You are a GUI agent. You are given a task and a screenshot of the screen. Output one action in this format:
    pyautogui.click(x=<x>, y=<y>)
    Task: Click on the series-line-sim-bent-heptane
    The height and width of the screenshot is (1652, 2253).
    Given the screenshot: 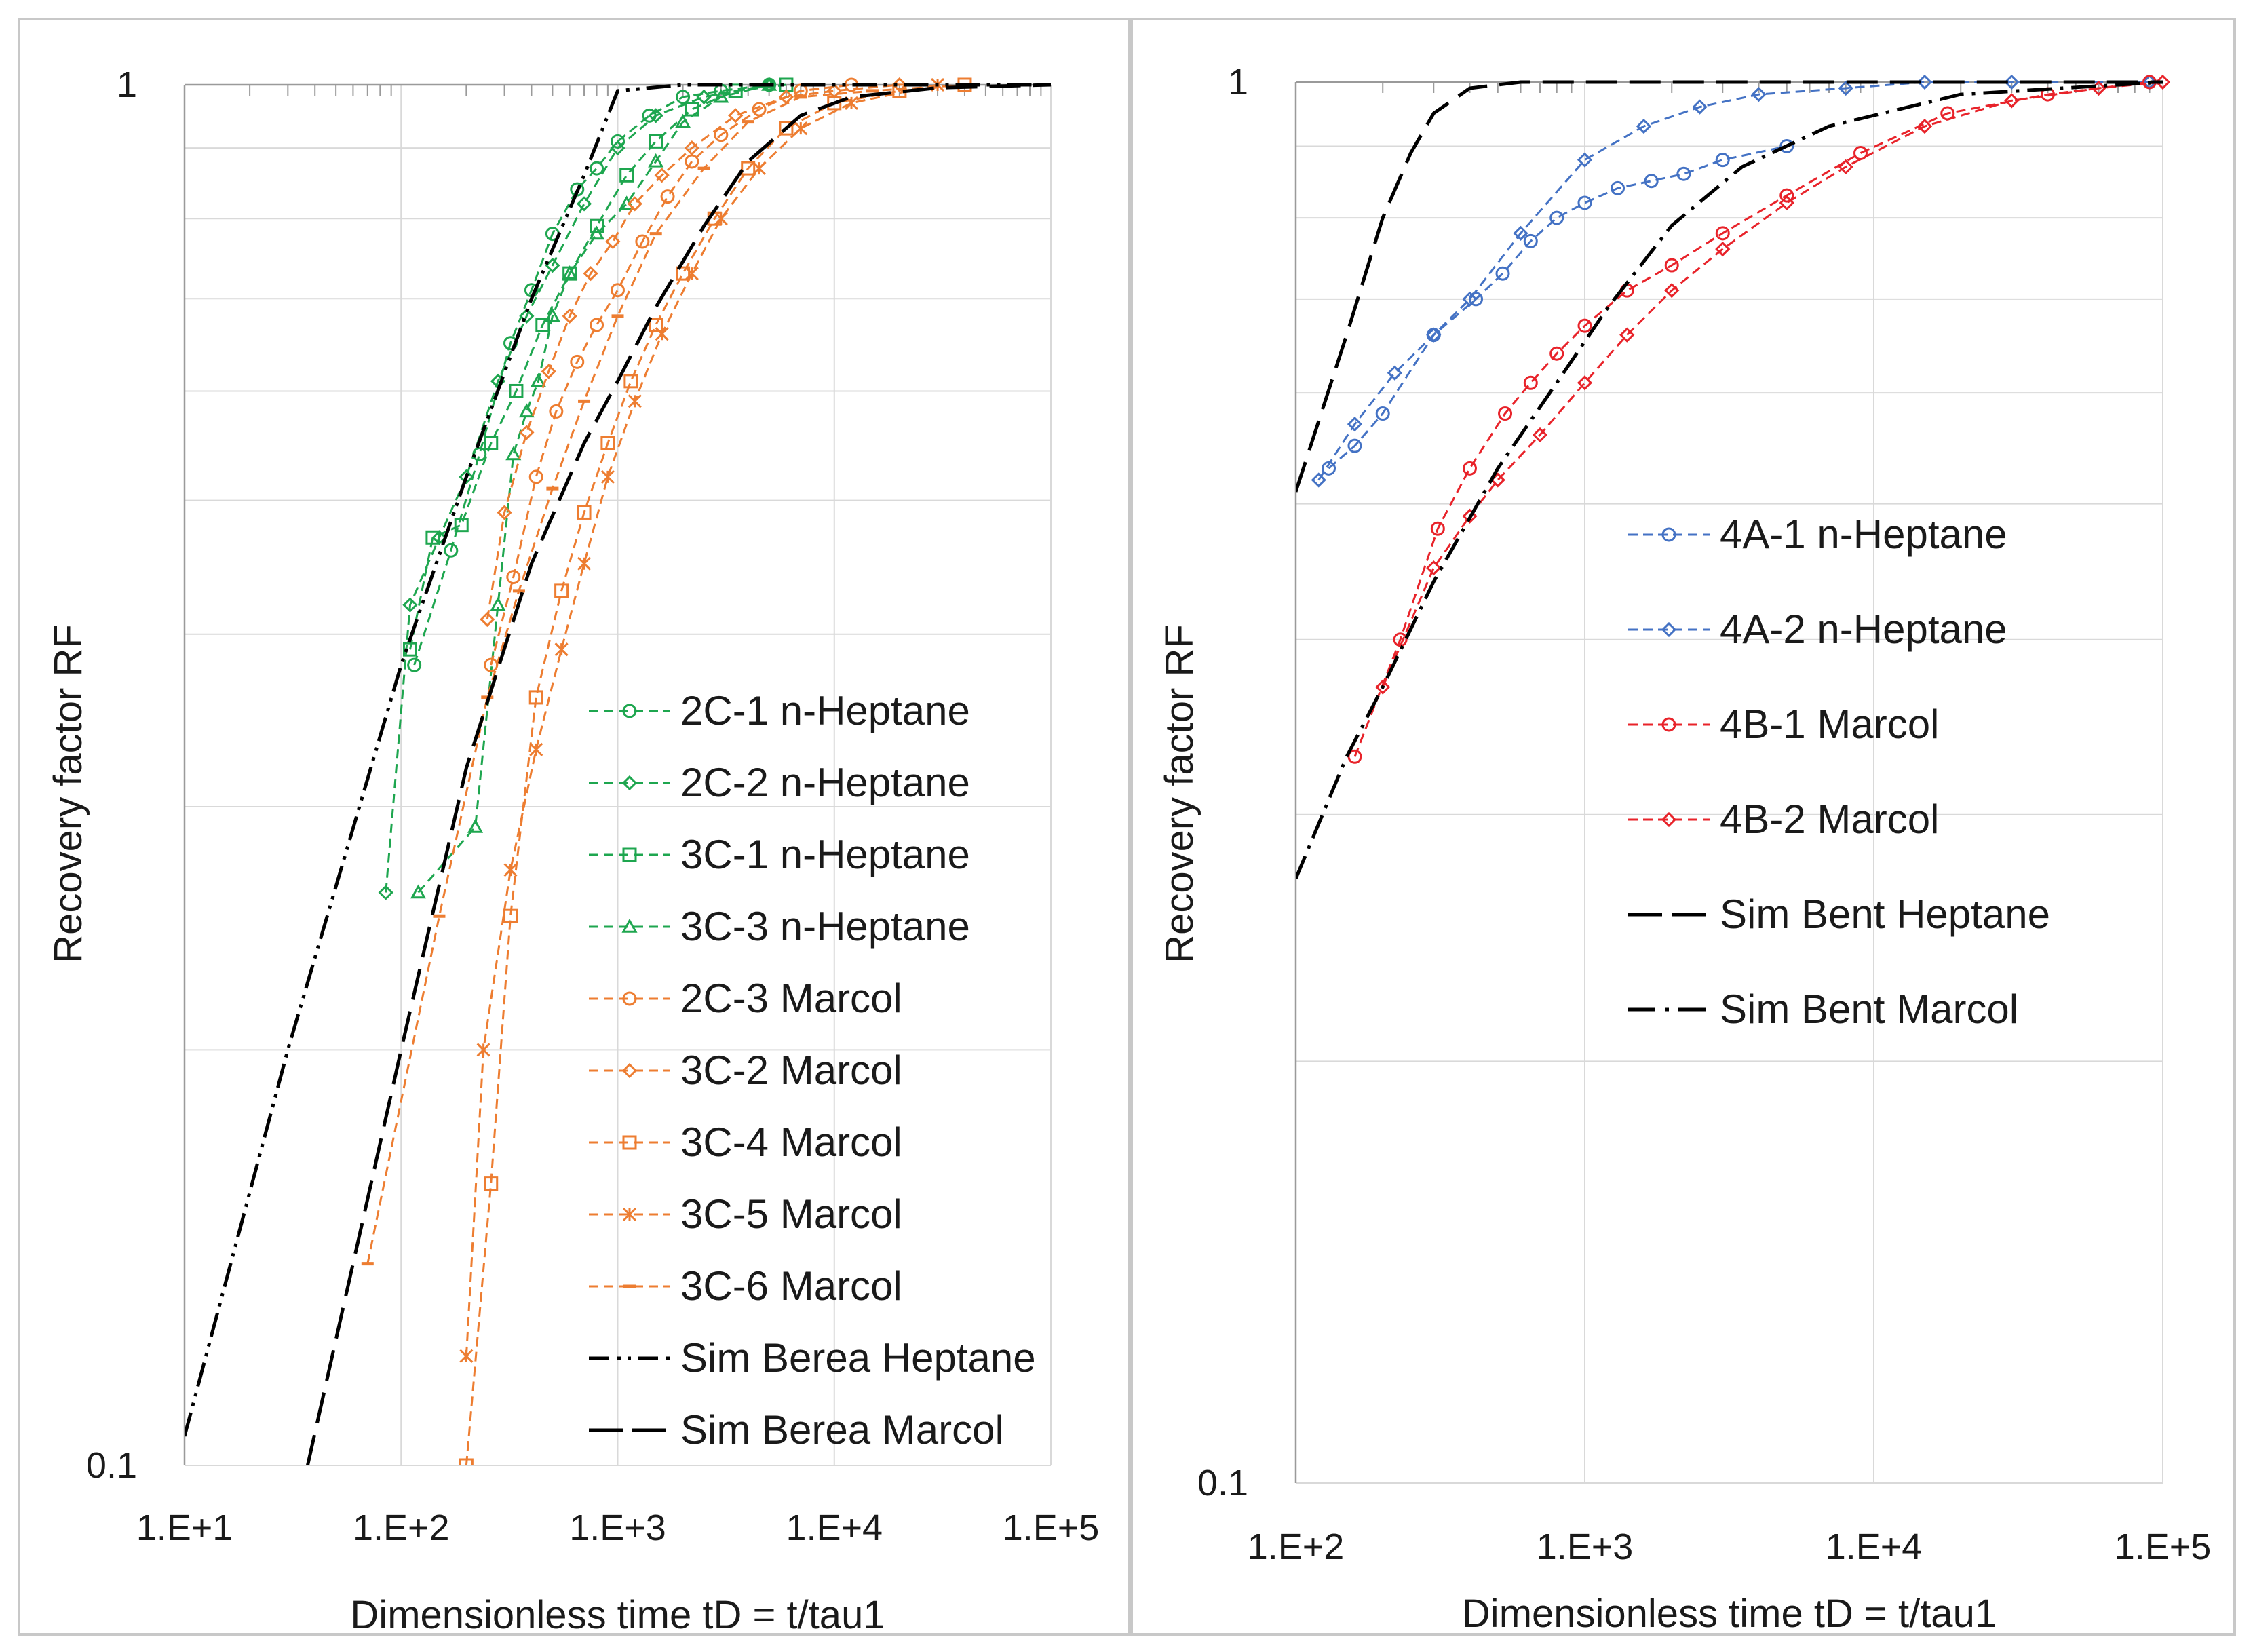 What is the action you would take?
    pyautogui.click(x=1729, y=286)
    